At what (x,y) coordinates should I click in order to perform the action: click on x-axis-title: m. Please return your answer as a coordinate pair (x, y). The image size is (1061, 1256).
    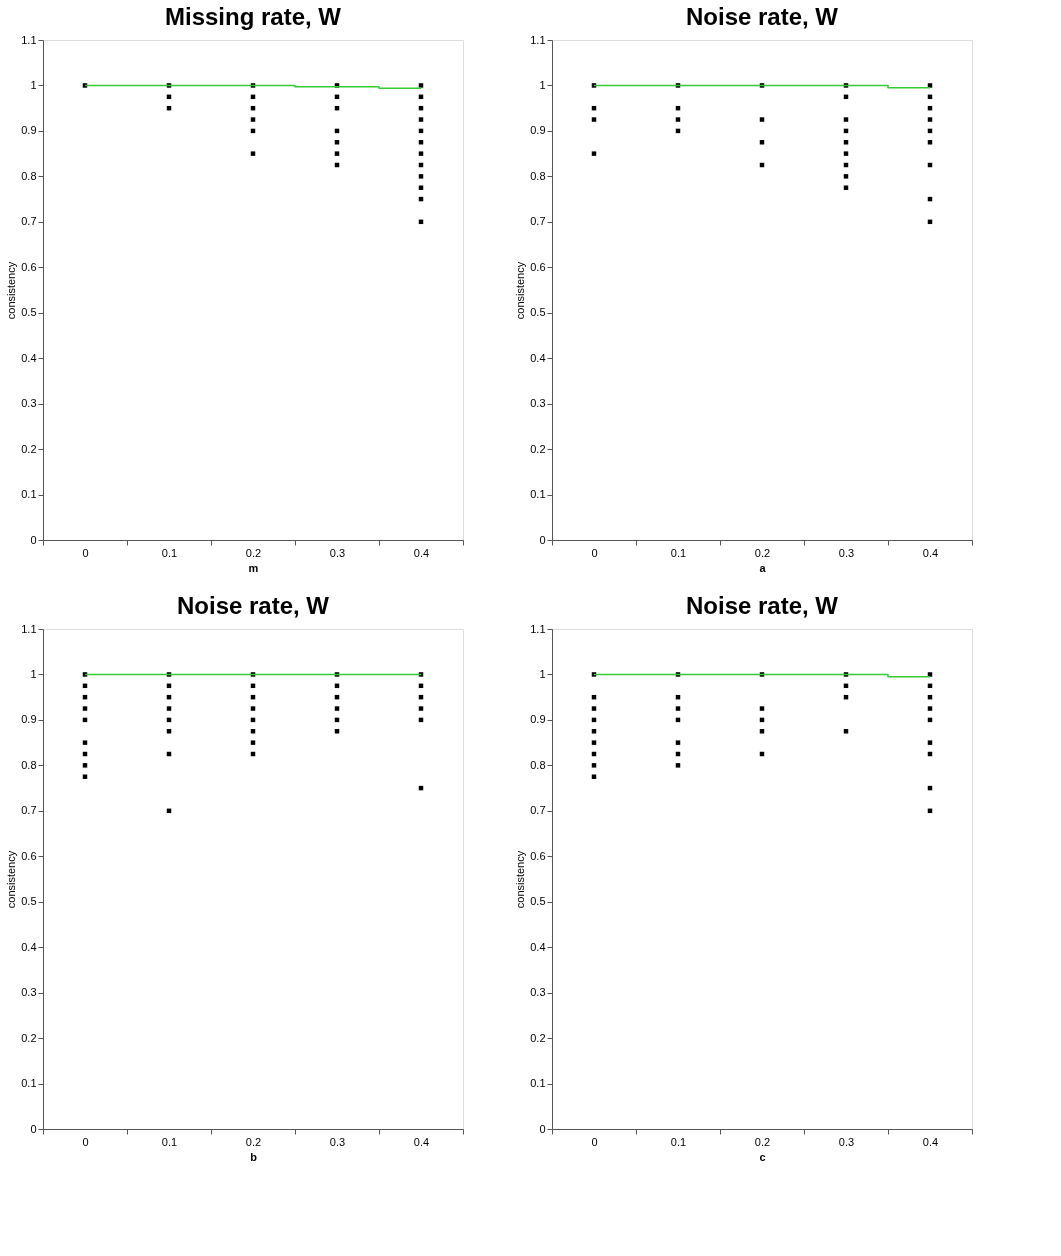
    Looking at the image, I should click on (253, 567).